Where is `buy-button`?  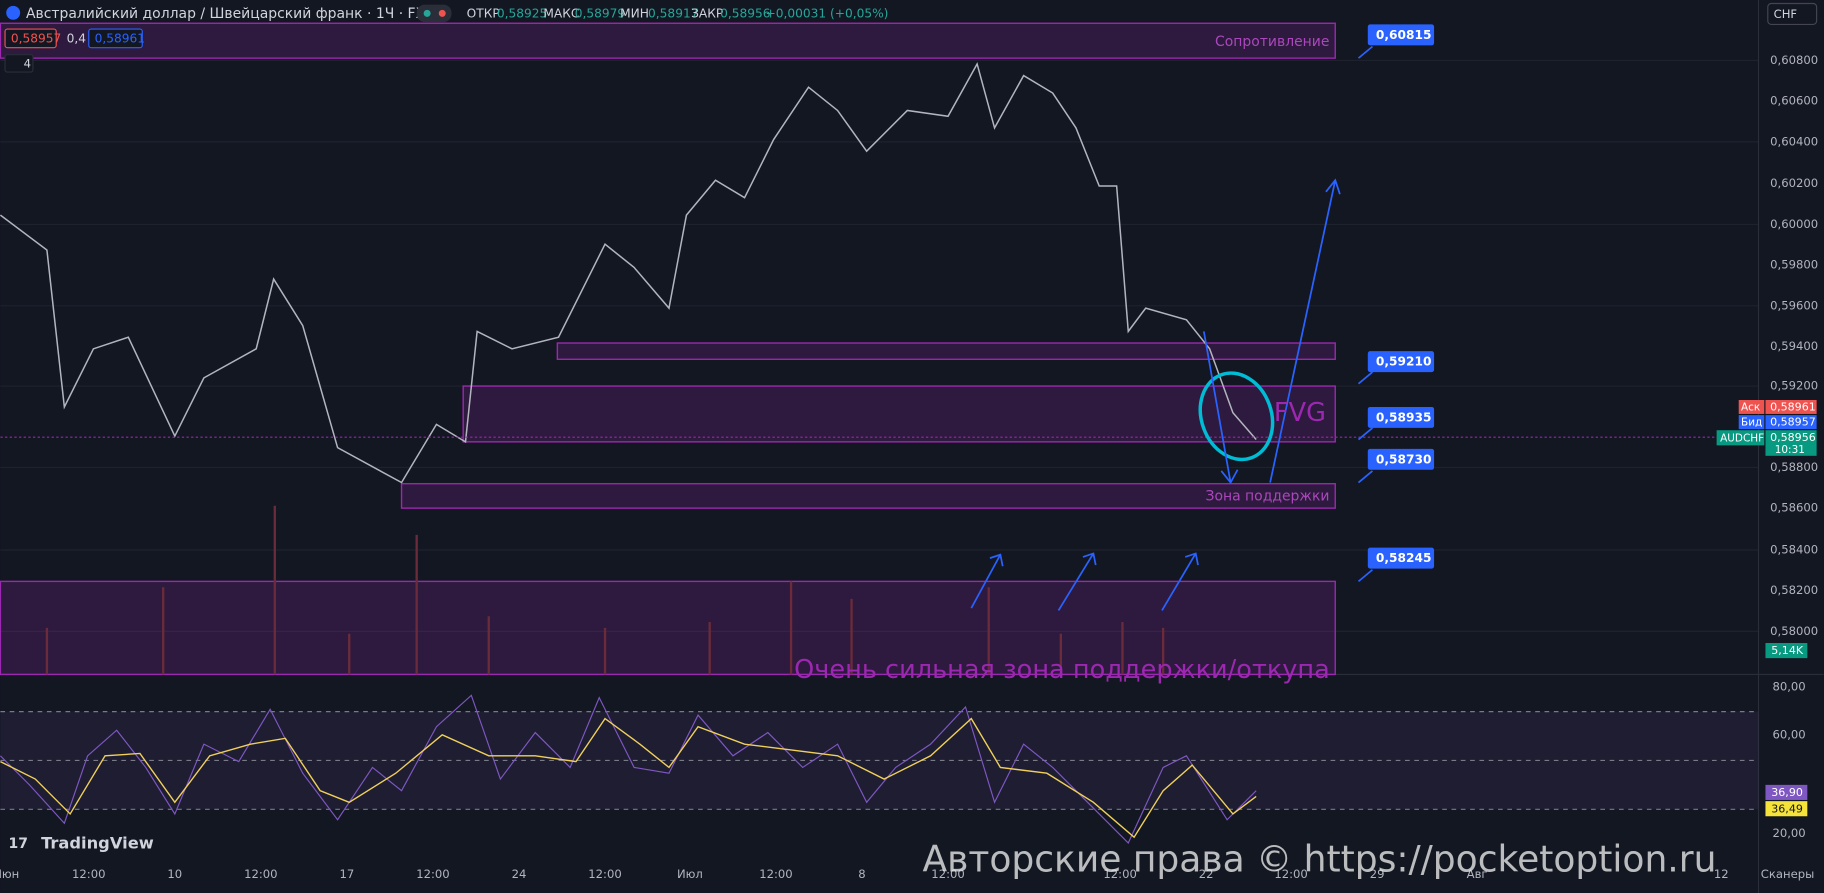 buy-button is located at coordinates (115, 38).